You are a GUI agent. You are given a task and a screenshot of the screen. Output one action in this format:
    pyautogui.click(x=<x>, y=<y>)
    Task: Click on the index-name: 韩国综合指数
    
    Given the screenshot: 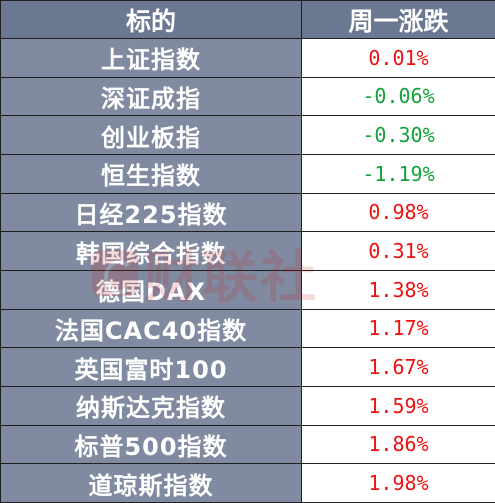 What is the action you would take?
    pyautogui.click(x=151, y=251)
    